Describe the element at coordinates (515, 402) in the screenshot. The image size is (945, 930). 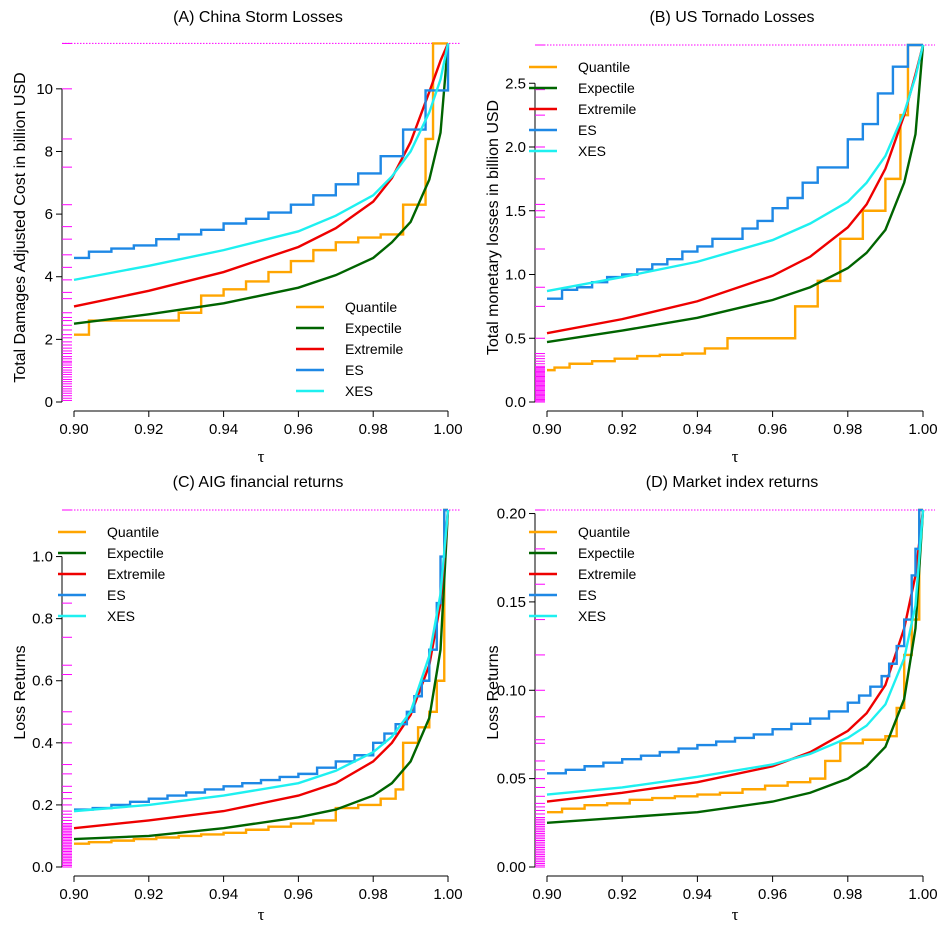
I see `panel-2-y-tick-label: 0.0` at that location.